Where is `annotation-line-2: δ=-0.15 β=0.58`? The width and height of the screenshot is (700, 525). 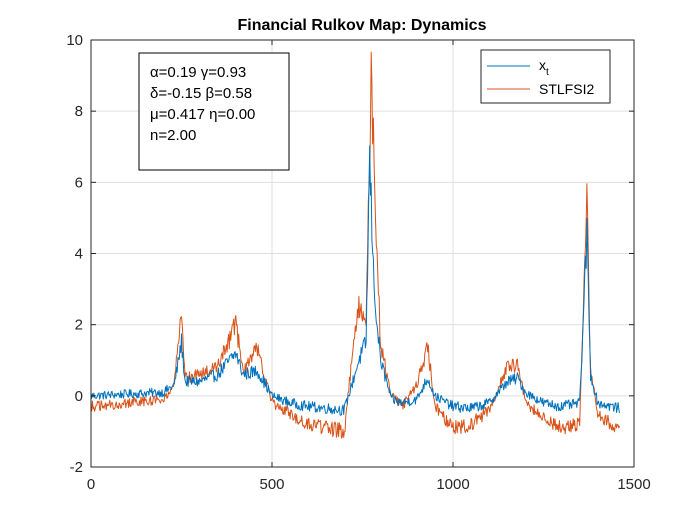 annotation-line-2: δ=-0.15 β=0.58 is located at coordinates (201, 93).